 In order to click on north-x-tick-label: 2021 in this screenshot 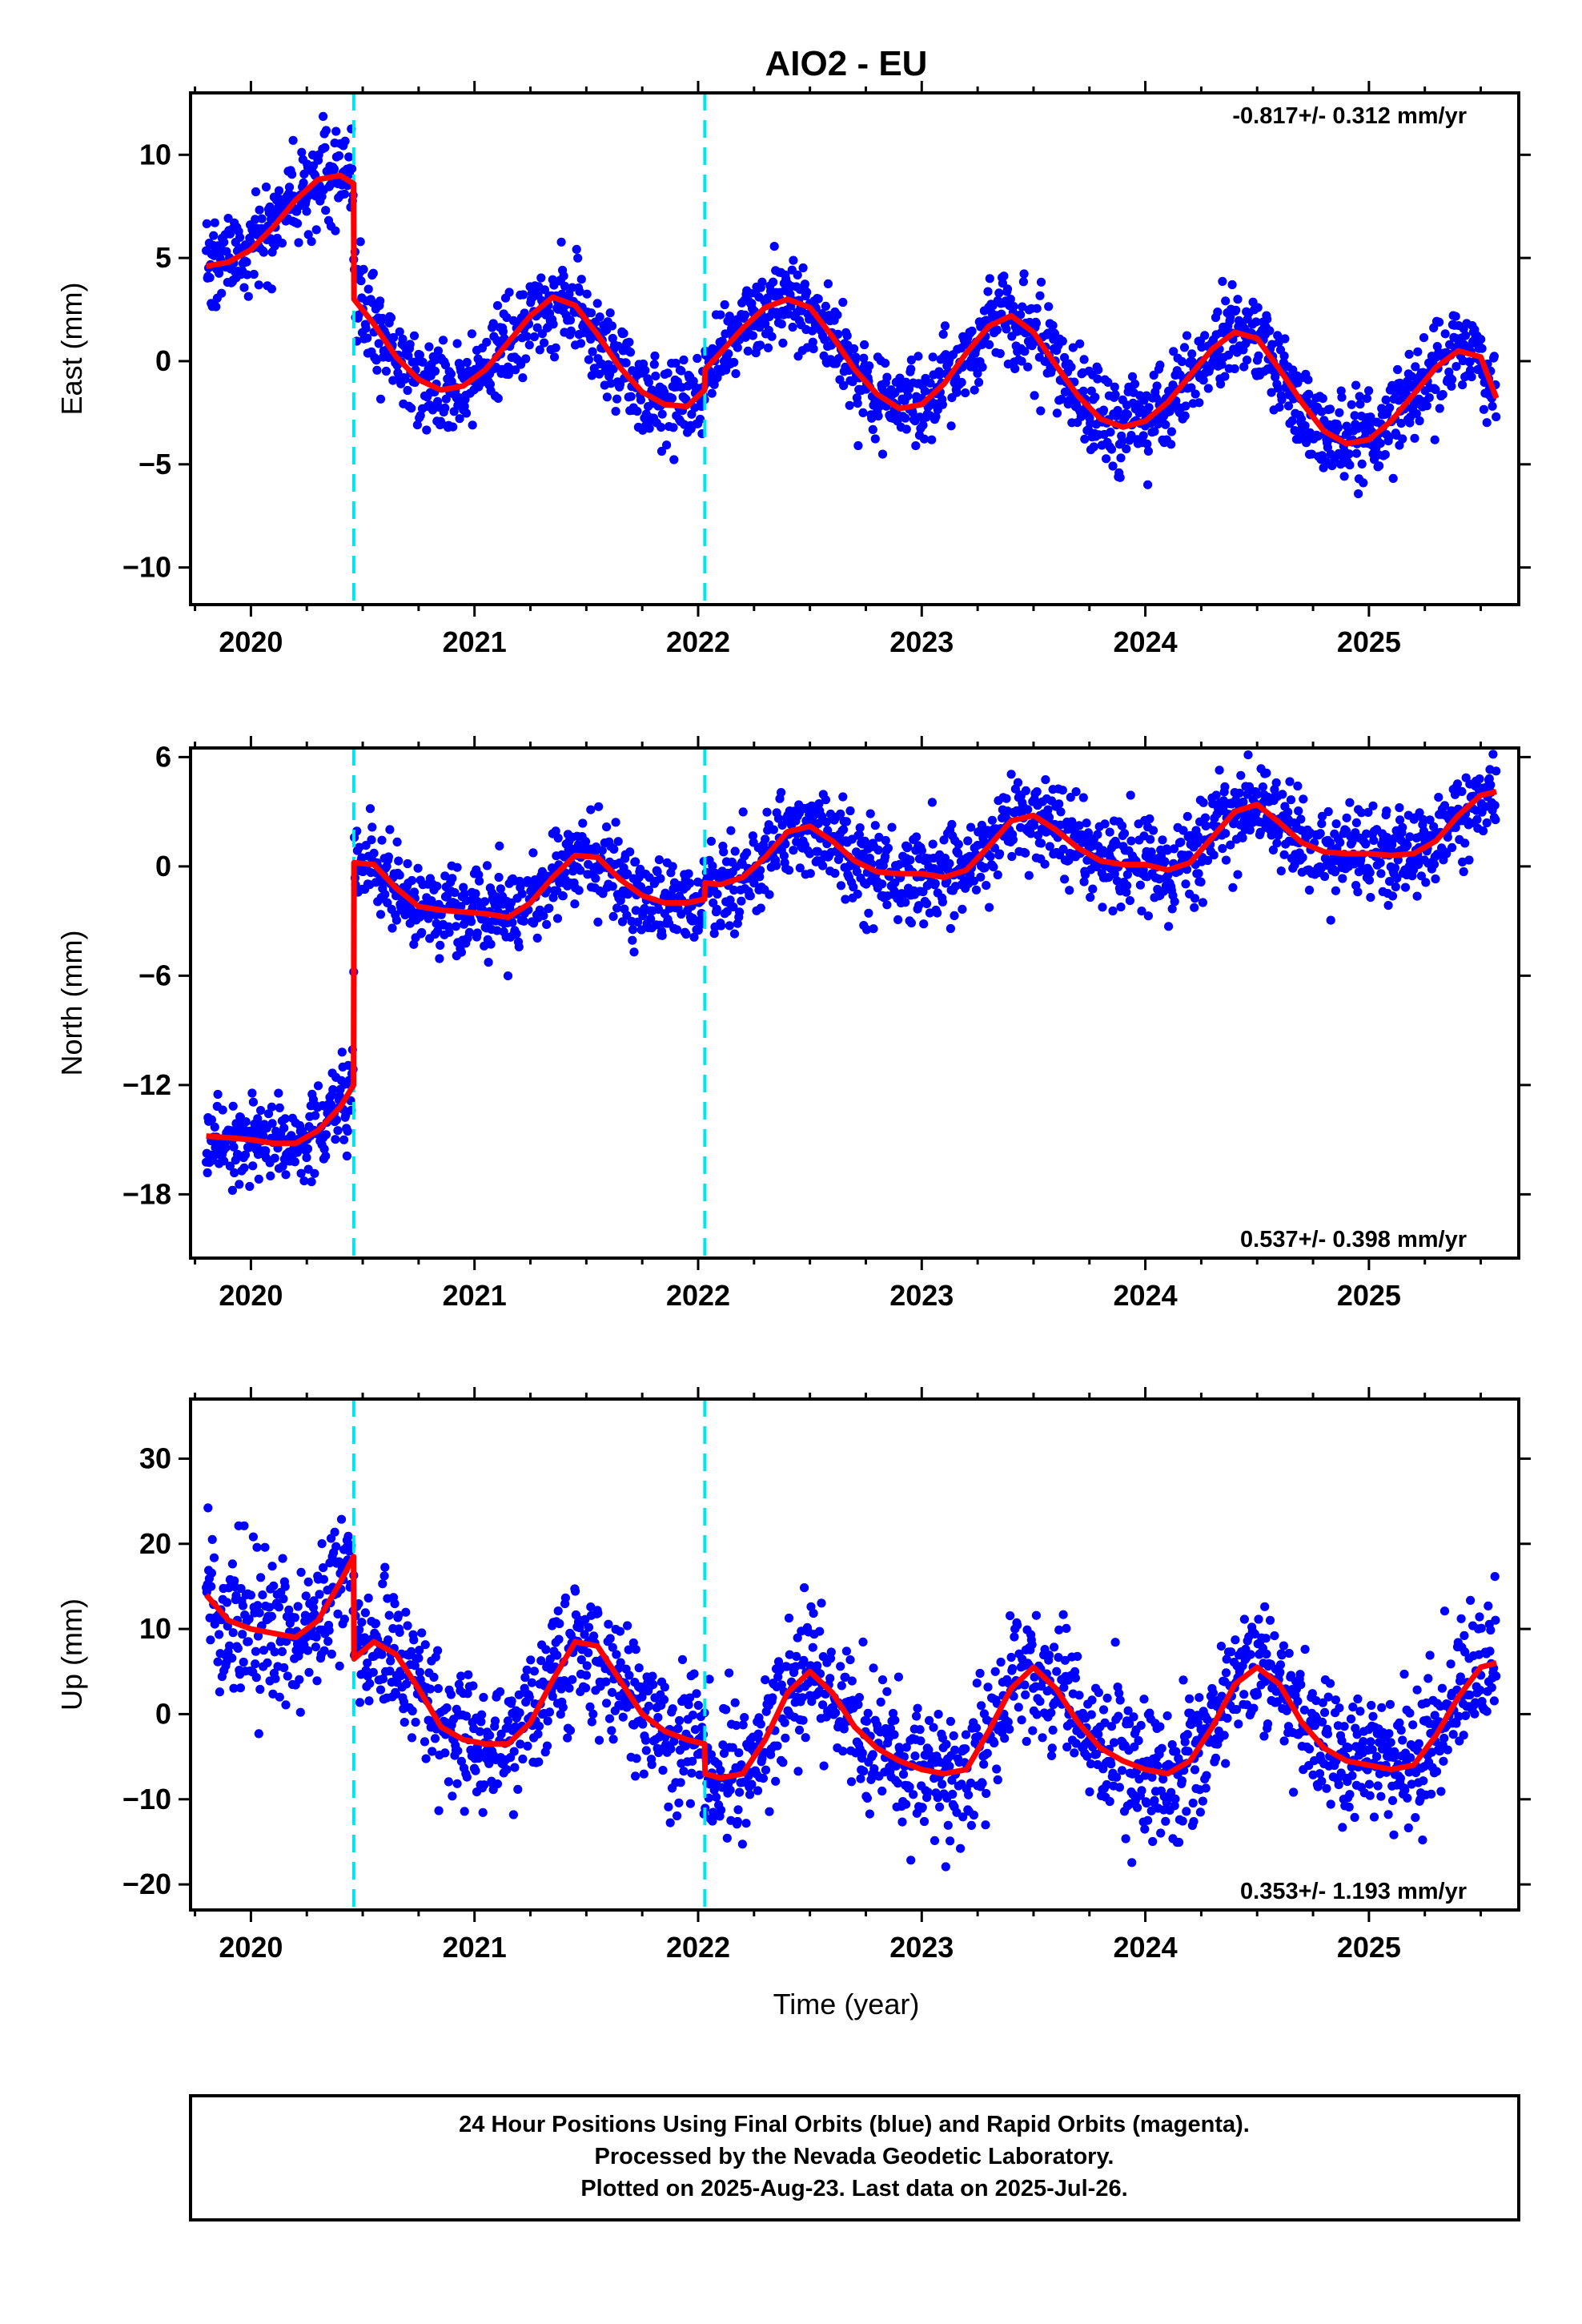, I will do `click(475, 1295)`.